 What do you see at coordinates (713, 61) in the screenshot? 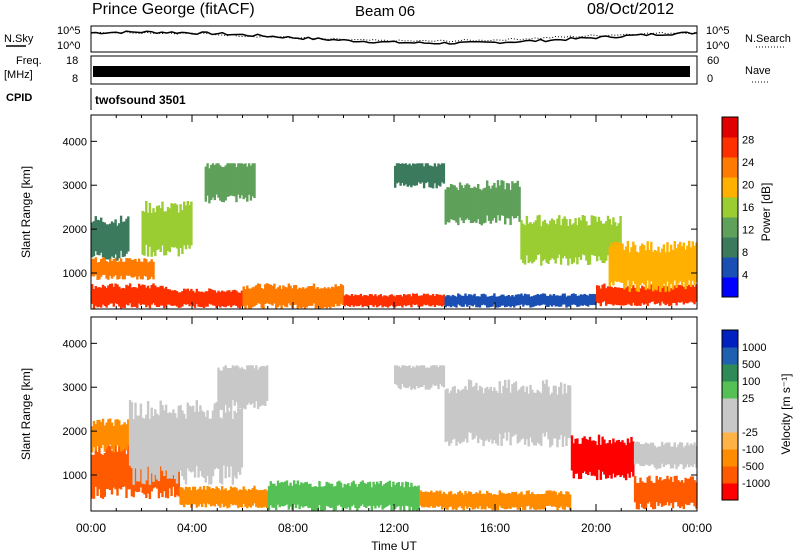
I see `nave-tick-top: 60` at bounding box center [713, 61].